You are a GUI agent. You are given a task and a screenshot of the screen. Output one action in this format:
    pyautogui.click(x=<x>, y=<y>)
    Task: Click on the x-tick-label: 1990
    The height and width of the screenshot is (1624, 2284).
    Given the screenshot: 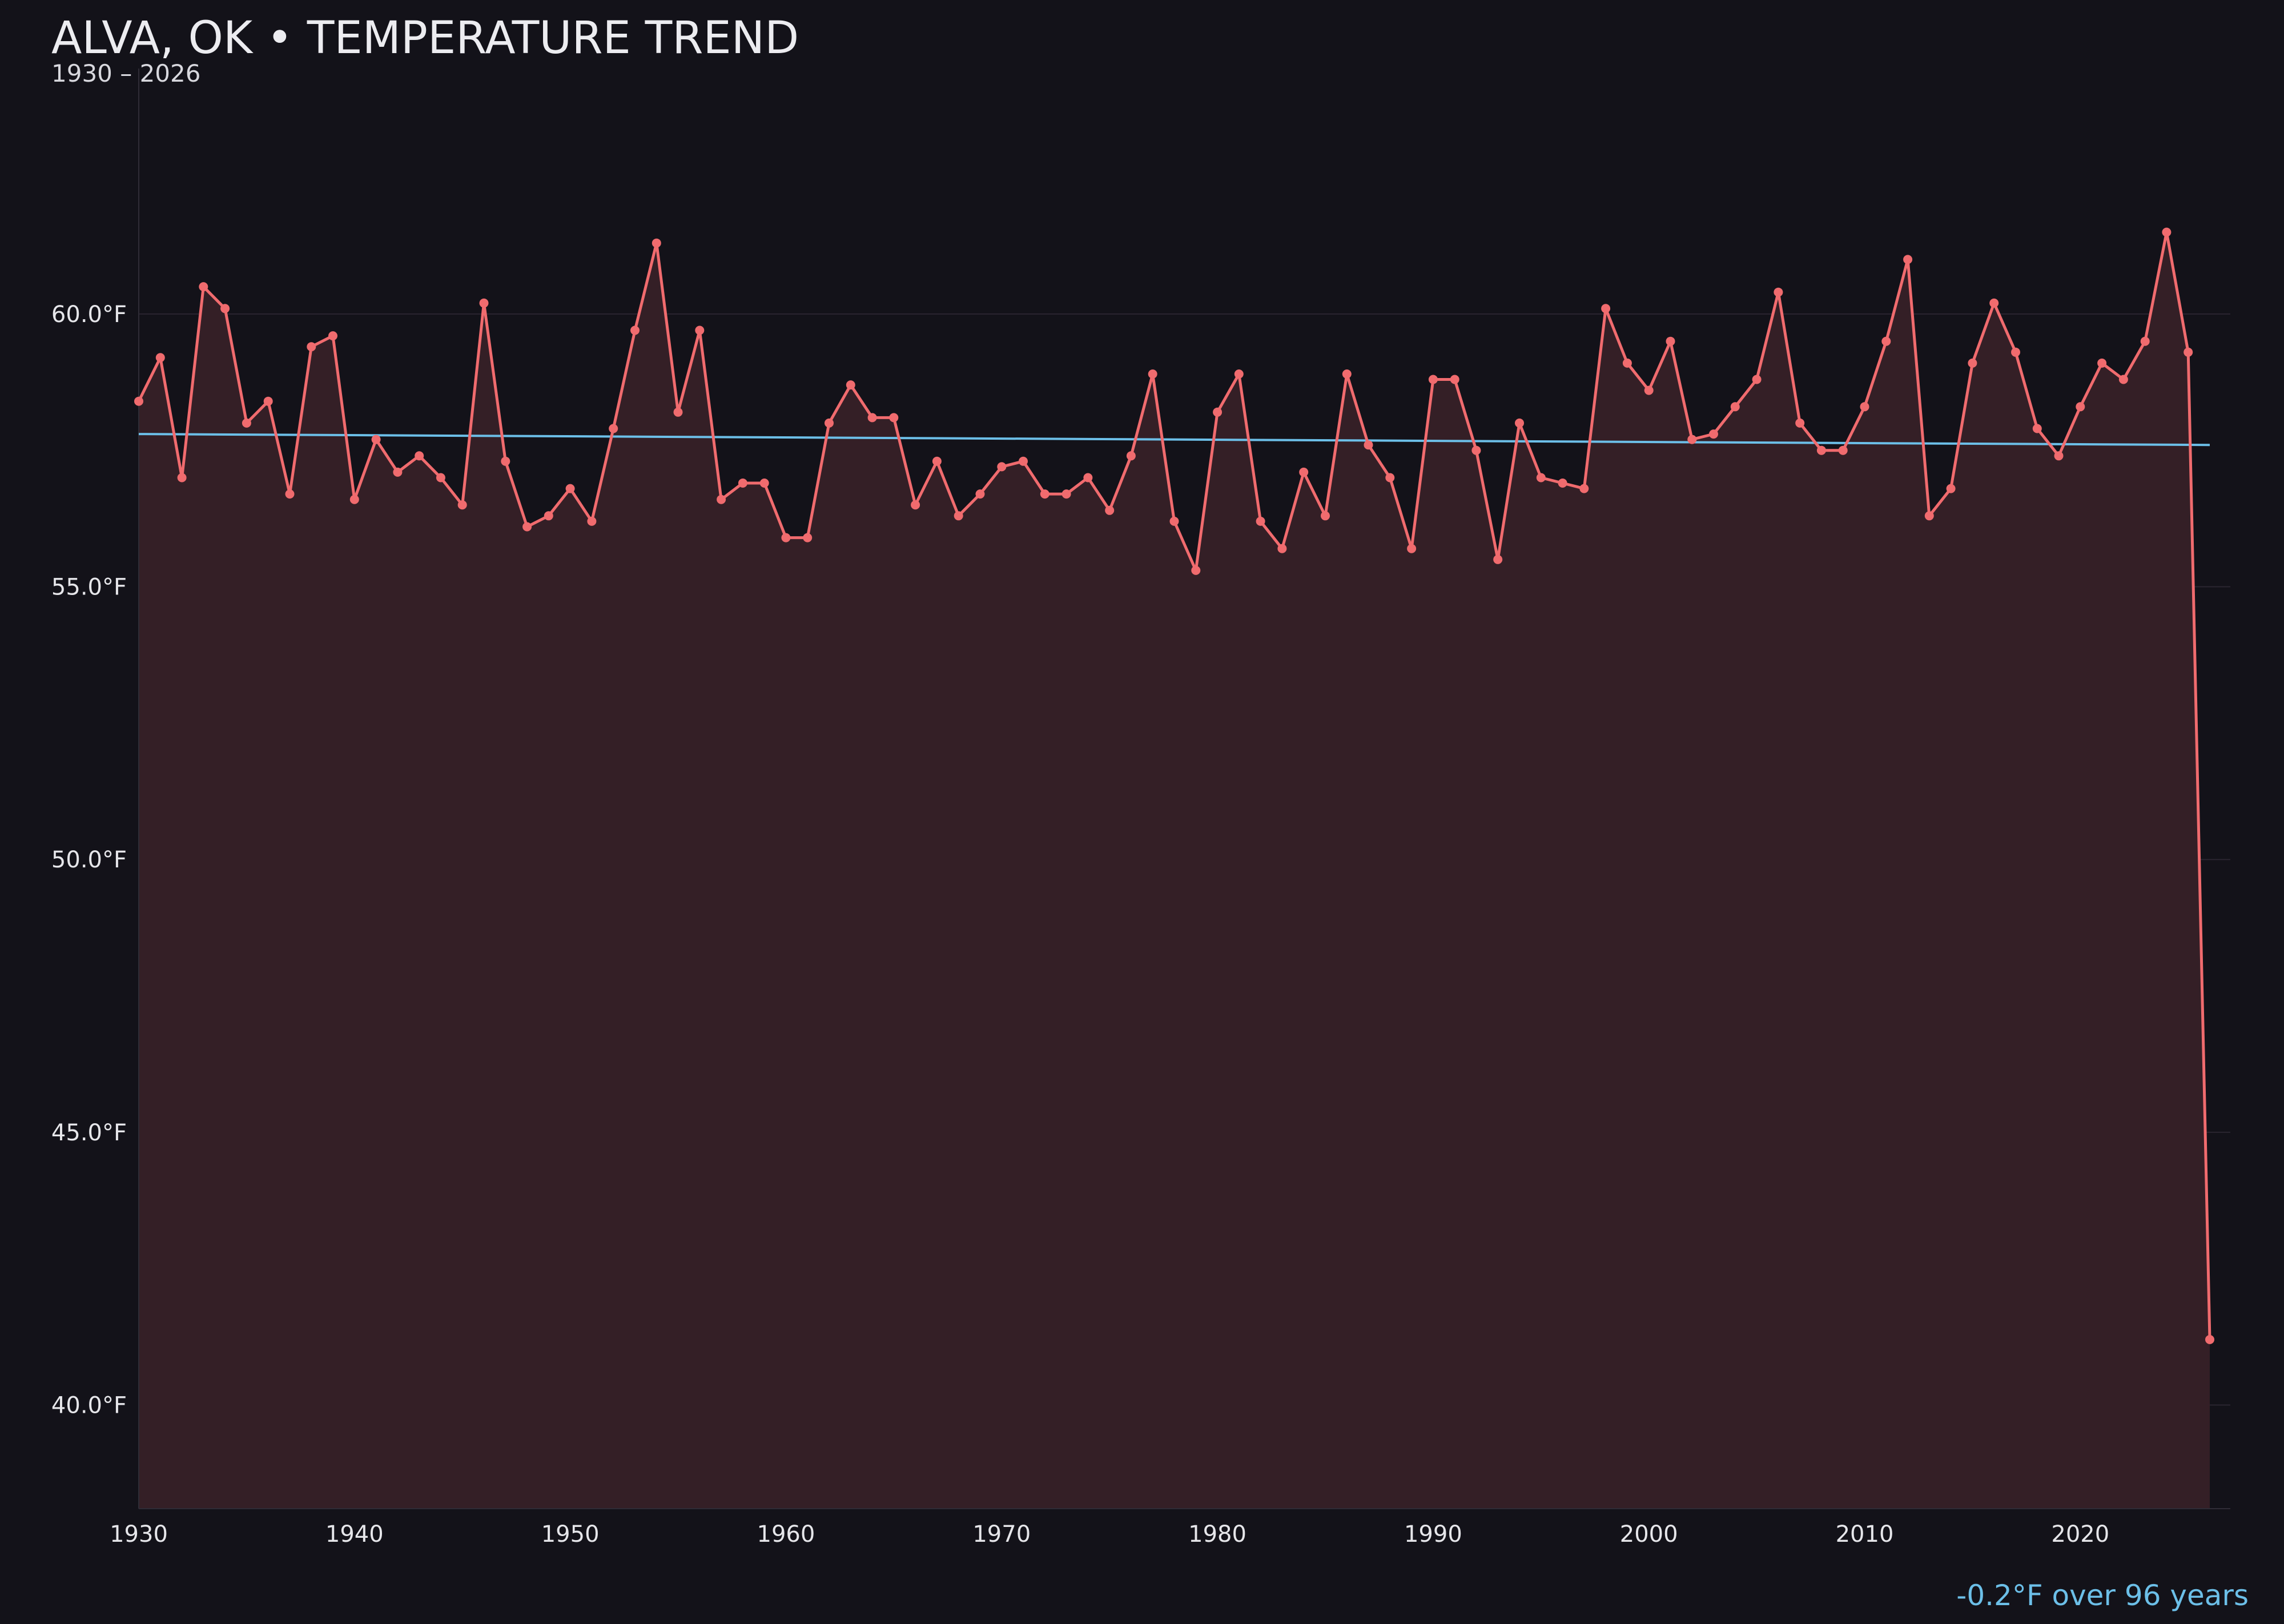 What is the action you would take?
    pyautogui.click(x=1433, y=1534)
    